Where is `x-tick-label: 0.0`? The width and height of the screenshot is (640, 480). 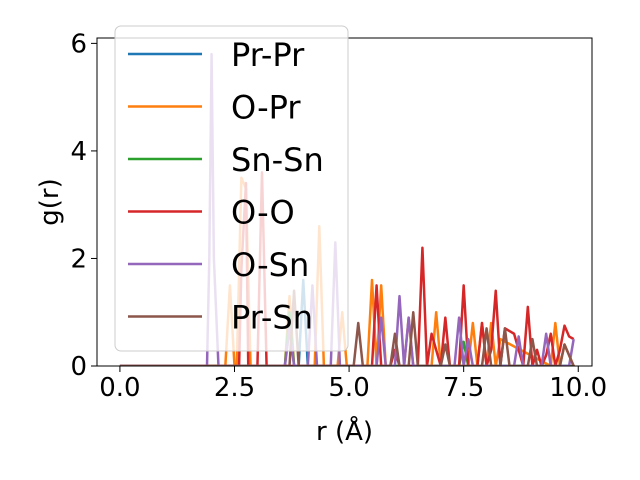 x-tick-label: 0.0 is located at coordinates (119, 388).